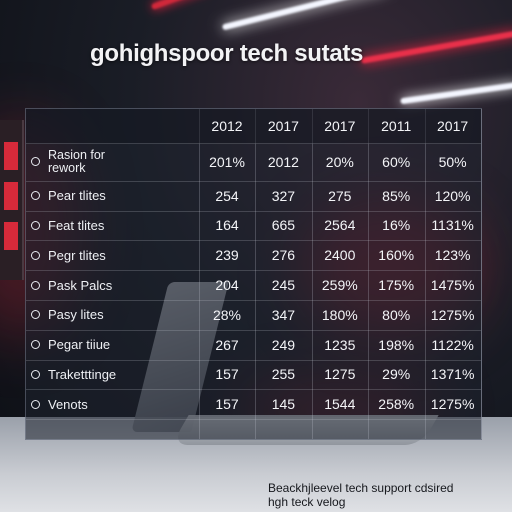  What do you see at coordinates (340, 344) in the screenshot?
I see `table-cell: 1235` at bounding box center [340, 344].